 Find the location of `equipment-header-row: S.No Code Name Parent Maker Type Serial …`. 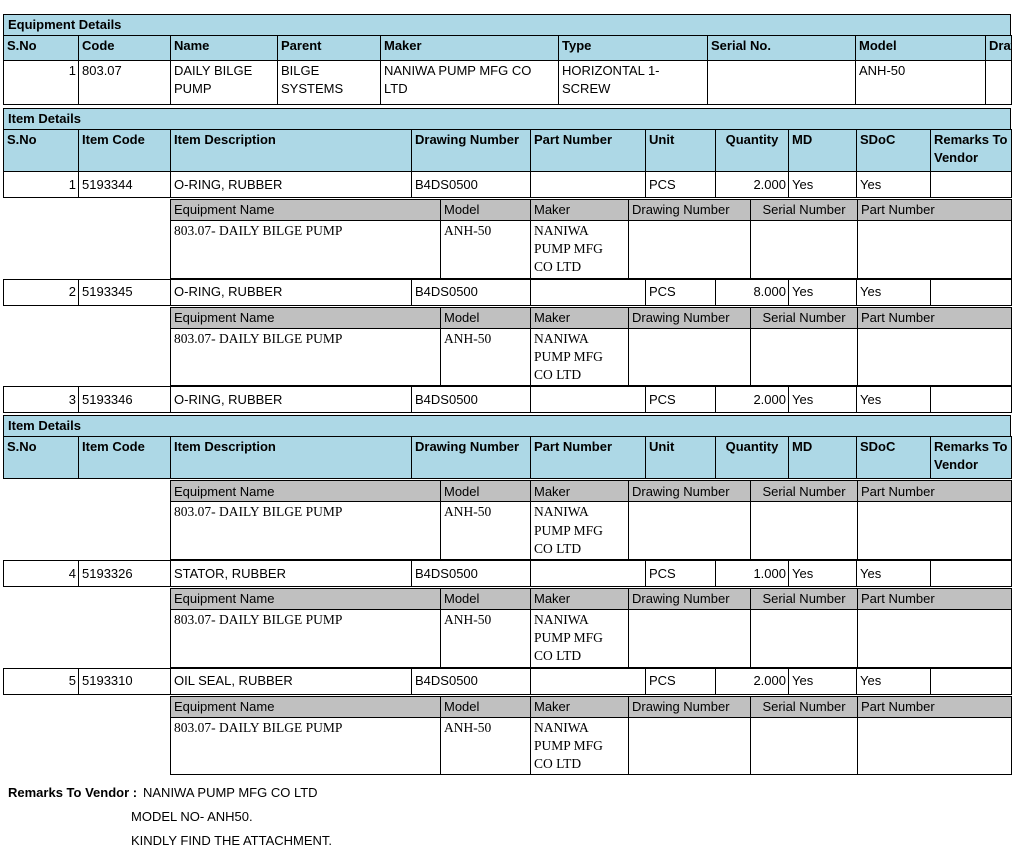

equipment-header-row: S.No Code Name Parent Maker Type Serial … is located at coordinates (507, 48).